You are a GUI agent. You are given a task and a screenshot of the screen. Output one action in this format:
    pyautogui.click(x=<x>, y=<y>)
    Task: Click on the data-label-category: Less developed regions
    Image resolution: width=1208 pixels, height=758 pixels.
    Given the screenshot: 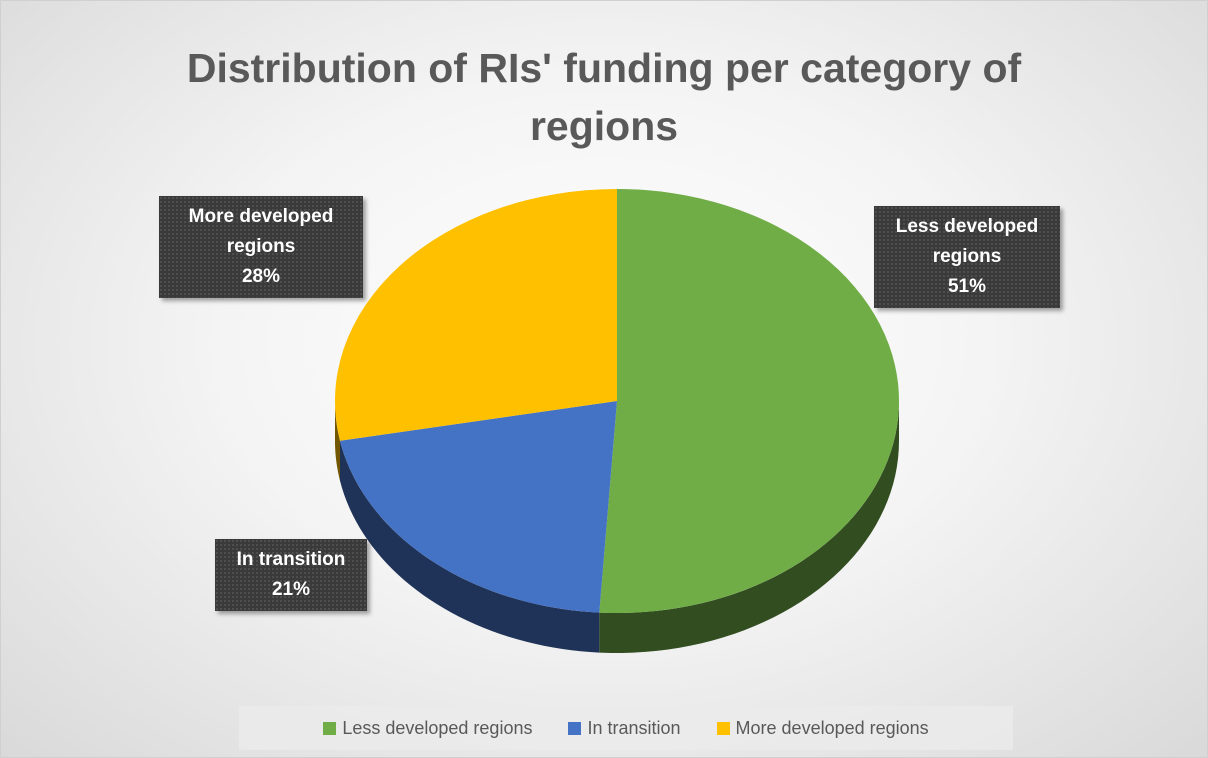 What is the action you would take?
    pyautogui.click(x=967, y=241)
    